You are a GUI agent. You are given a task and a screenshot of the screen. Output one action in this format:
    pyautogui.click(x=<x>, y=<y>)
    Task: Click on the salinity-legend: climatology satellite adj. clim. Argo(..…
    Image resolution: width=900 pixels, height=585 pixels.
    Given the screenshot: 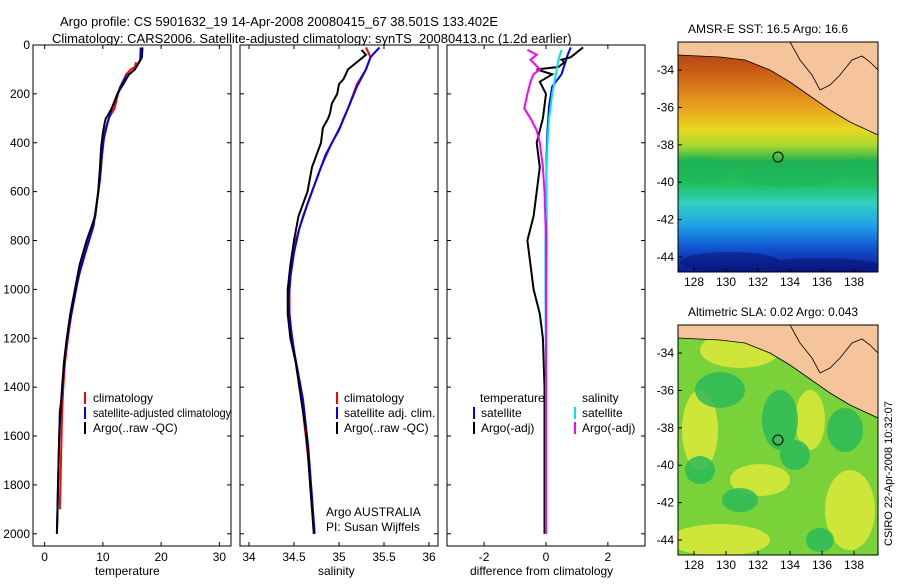 What is the action you would take?
    pyautogui.click(x=380, y=462)
    